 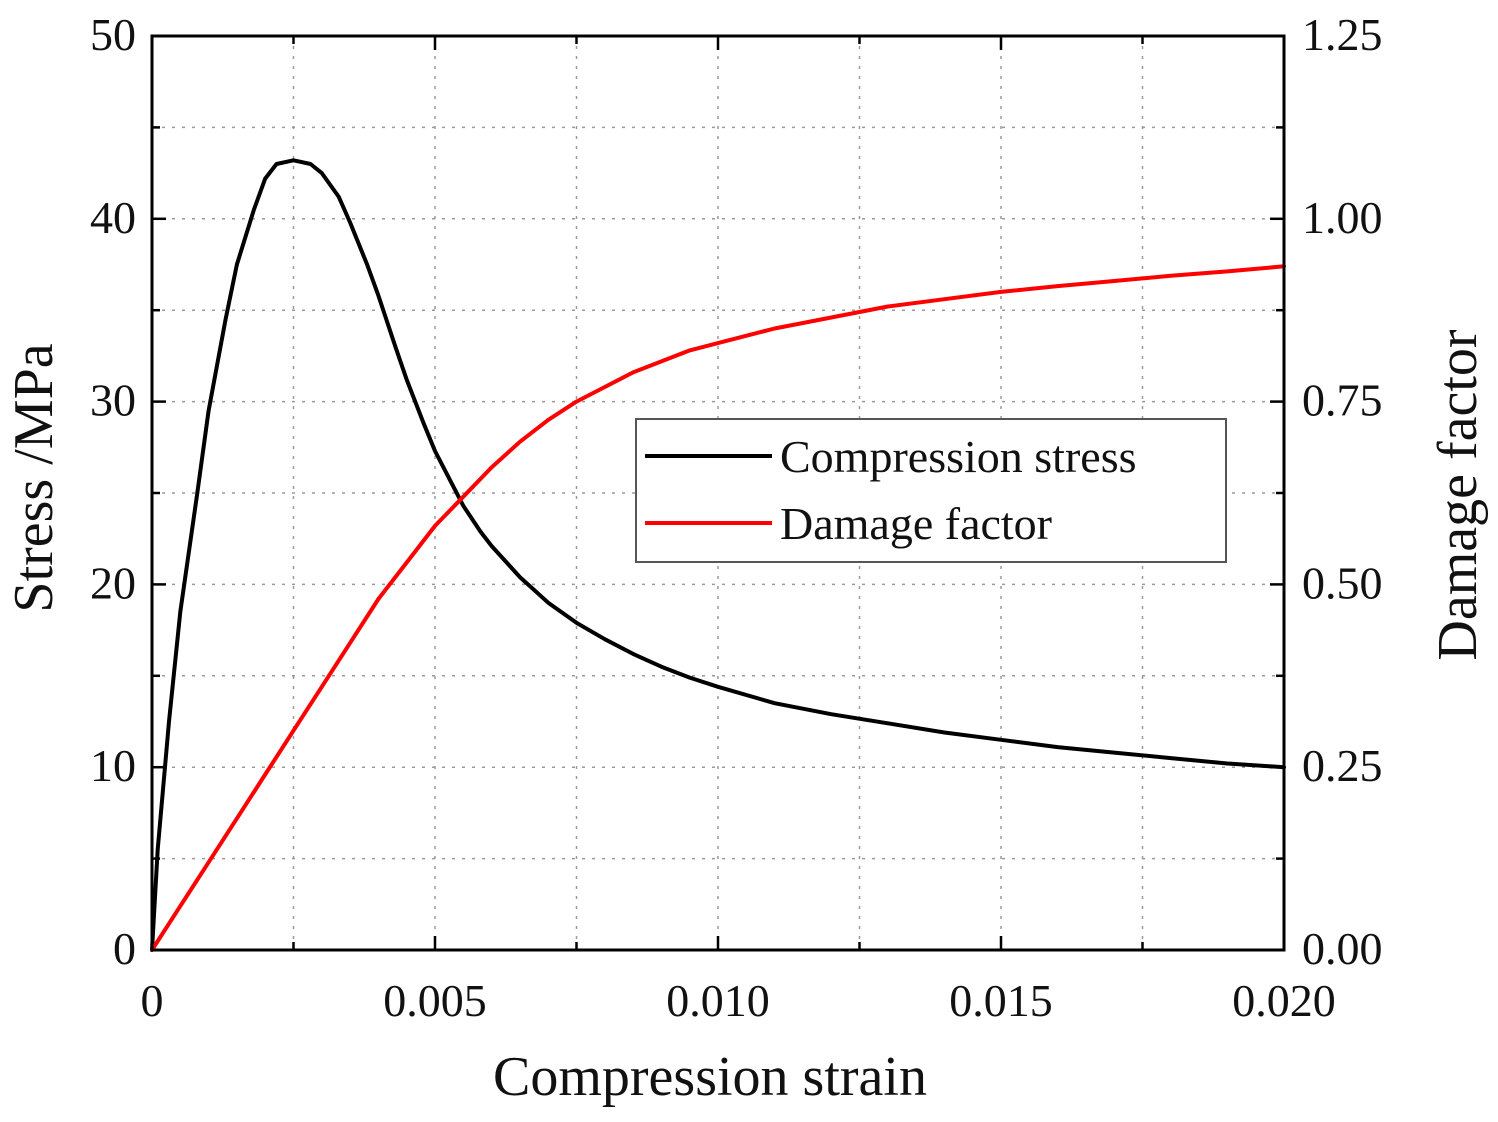 I want to click on legend-label-damage: Damage factor, so click(x=916, y=523).